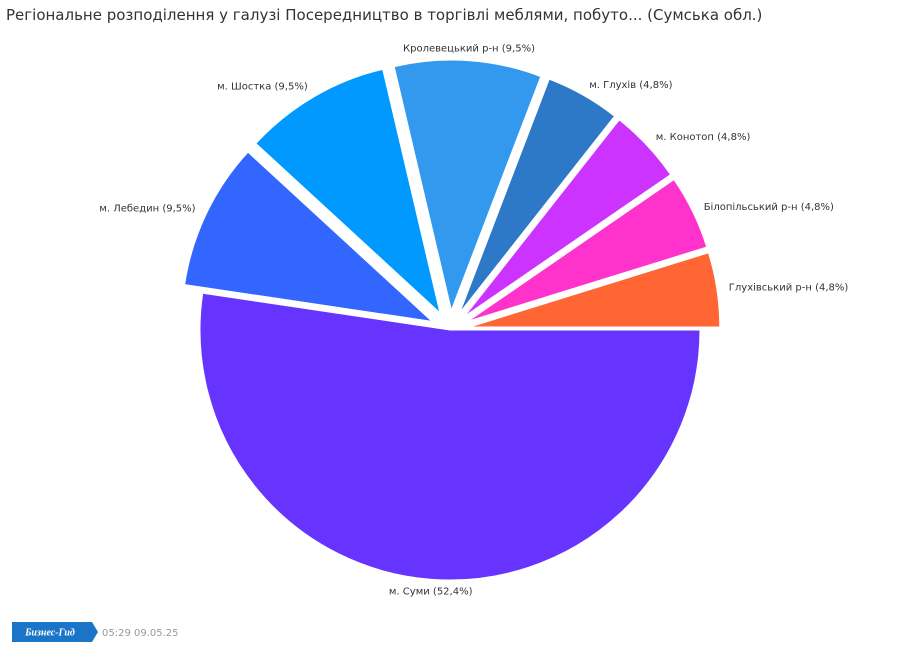 This screenshot has width=900, height=660. What do you see at coordinates (469, 49) in the screenshot?
I see `slice-label: Кролевецький р-н (9,5%)` at bounding box center [469, 49].